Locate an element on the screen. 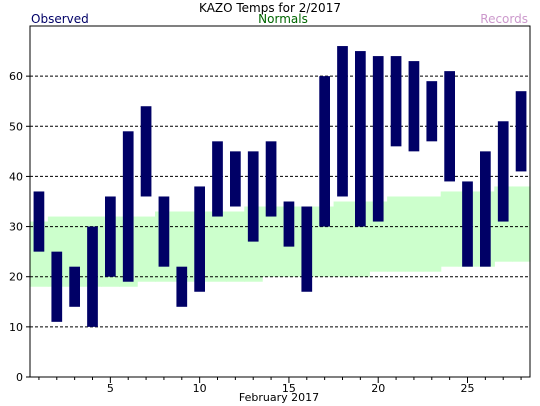  x-tick-label: 15 is located at coordinates (289, 388).